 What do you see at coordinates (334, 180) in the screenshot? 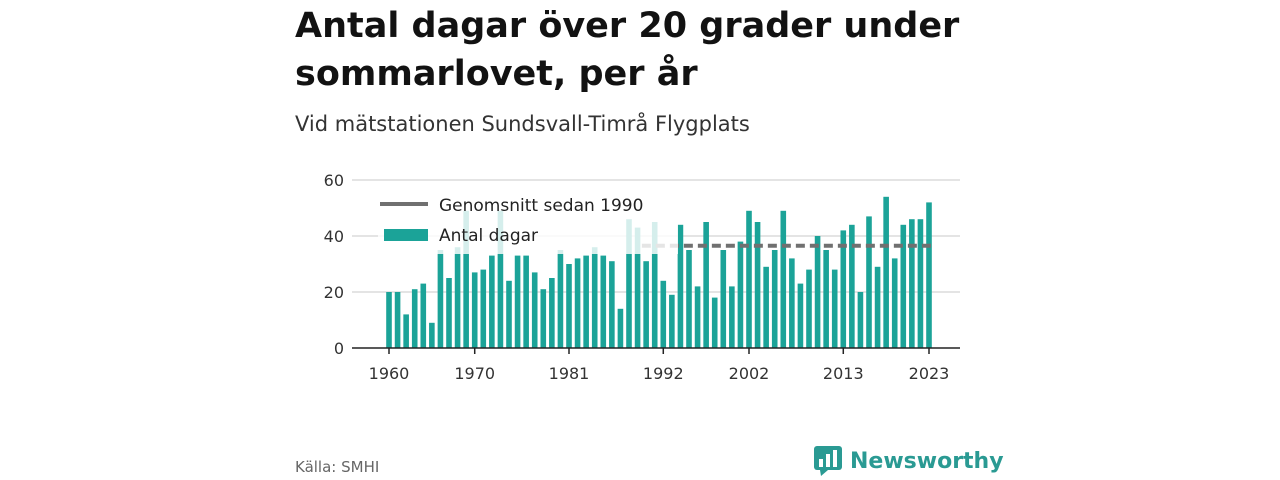
I see `y-tick-label: 60` at bounding box center [334, 180].